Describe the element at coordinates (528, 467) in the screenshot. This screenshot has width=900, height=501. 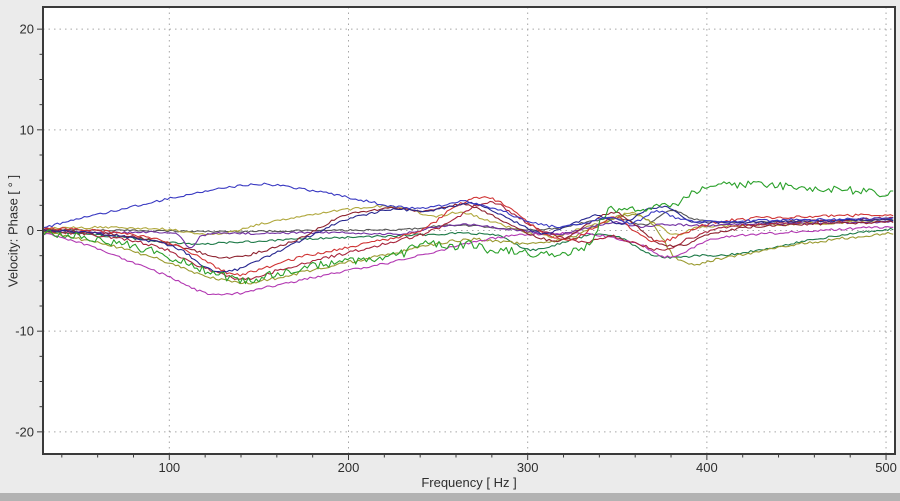
I see `x-tick-label: 300` at that location.